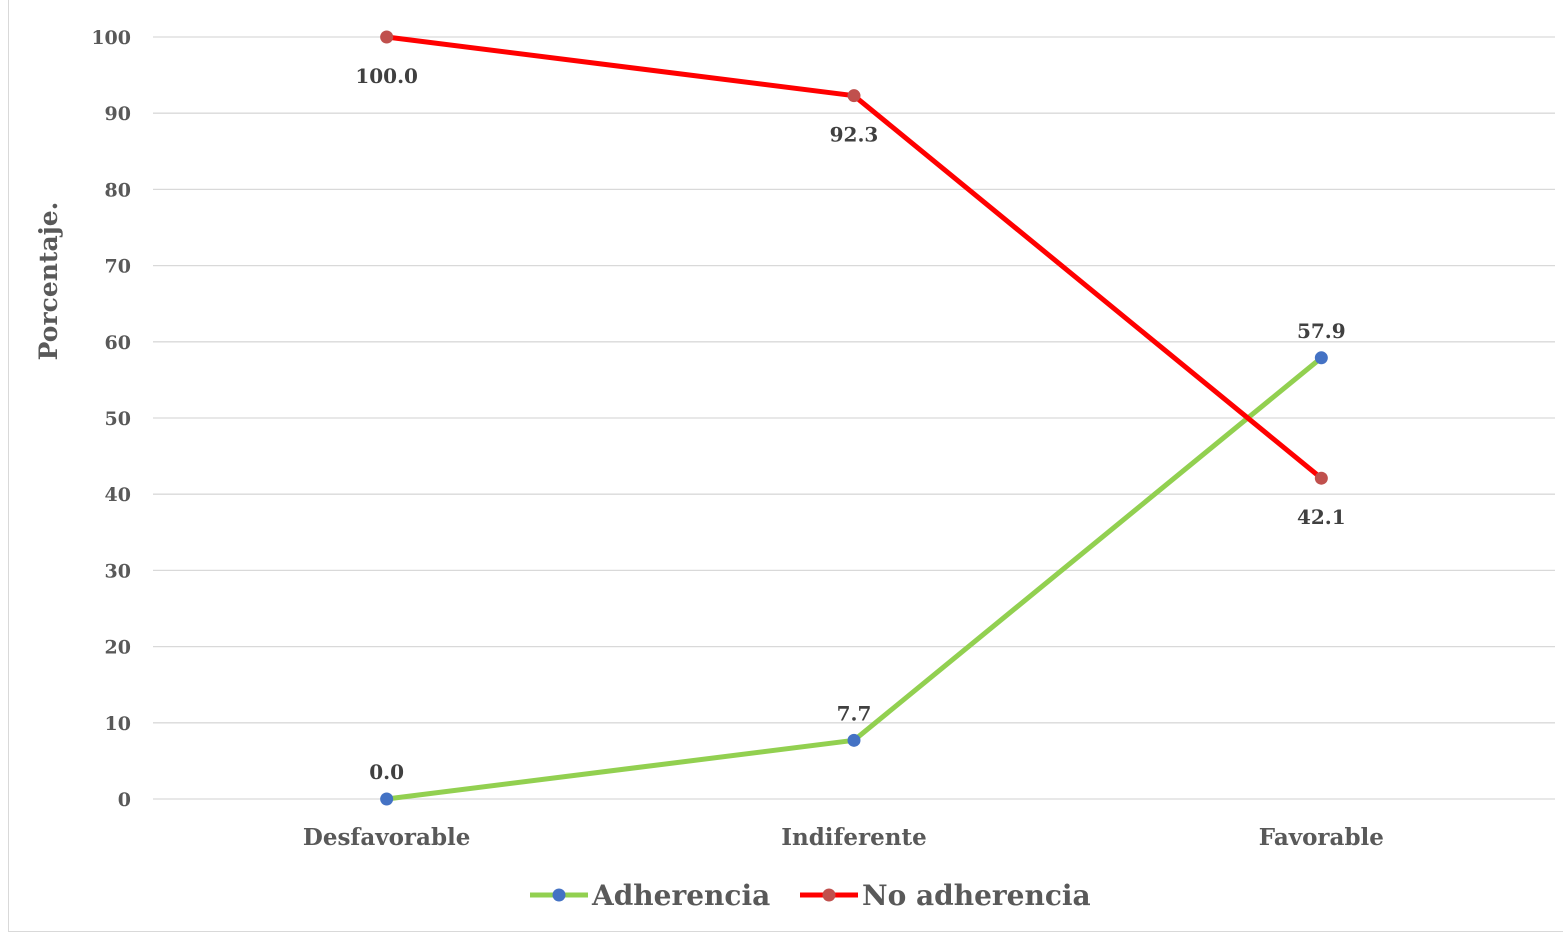 Image resolution: width=1565 pixels, height=934 pixels. I want to click on y-axis-ticks: 0 10 20 30 40 50 60 70 80 90 100, so click(111, 419).